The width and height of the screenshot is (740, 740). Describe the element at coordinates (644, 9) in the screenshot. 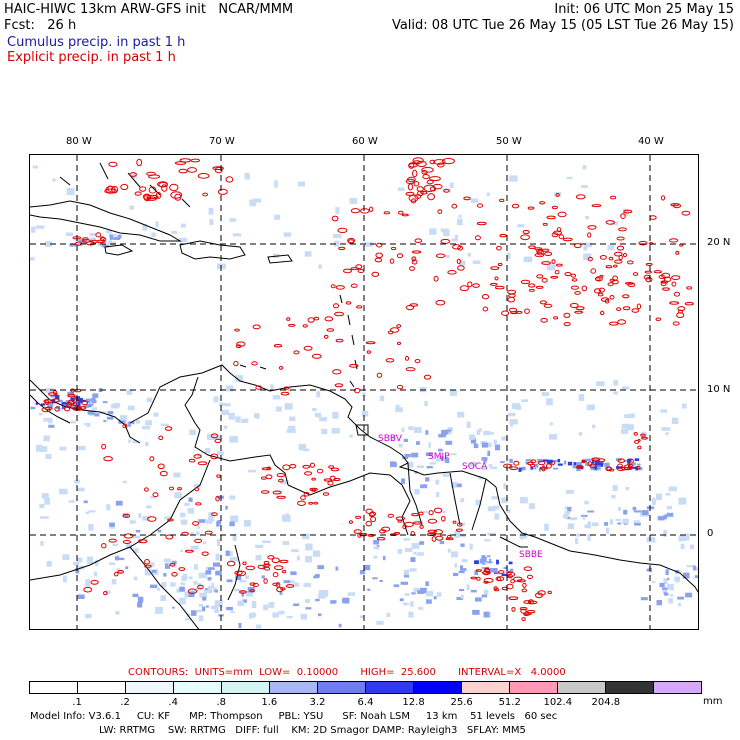

I see `init-time: Init: 06 UTC Mon 25 May 15` at that location.